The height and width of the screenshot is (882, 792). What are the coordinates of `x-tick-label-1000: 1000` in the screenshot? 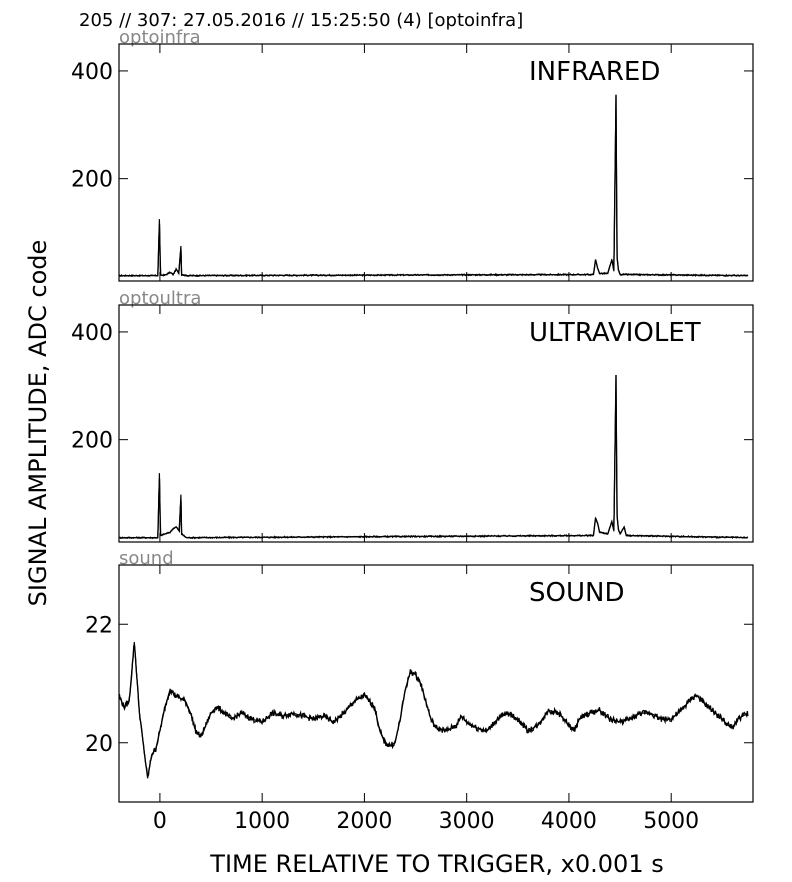 It's located at (262, 821).